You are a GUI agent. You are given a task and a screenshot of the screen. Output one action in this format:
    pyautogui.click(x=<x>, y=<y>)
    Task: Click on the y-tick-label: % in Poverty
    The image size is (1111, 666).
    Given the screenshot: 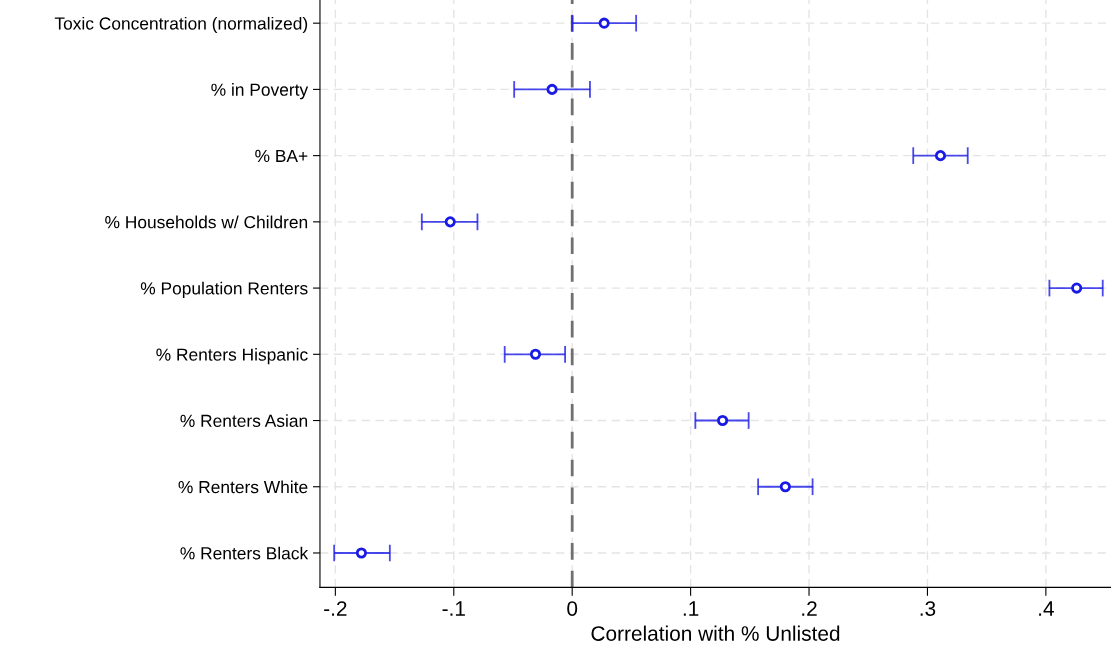 What is the action you would take?
    pyautogui.click(x=260, y=91)
    